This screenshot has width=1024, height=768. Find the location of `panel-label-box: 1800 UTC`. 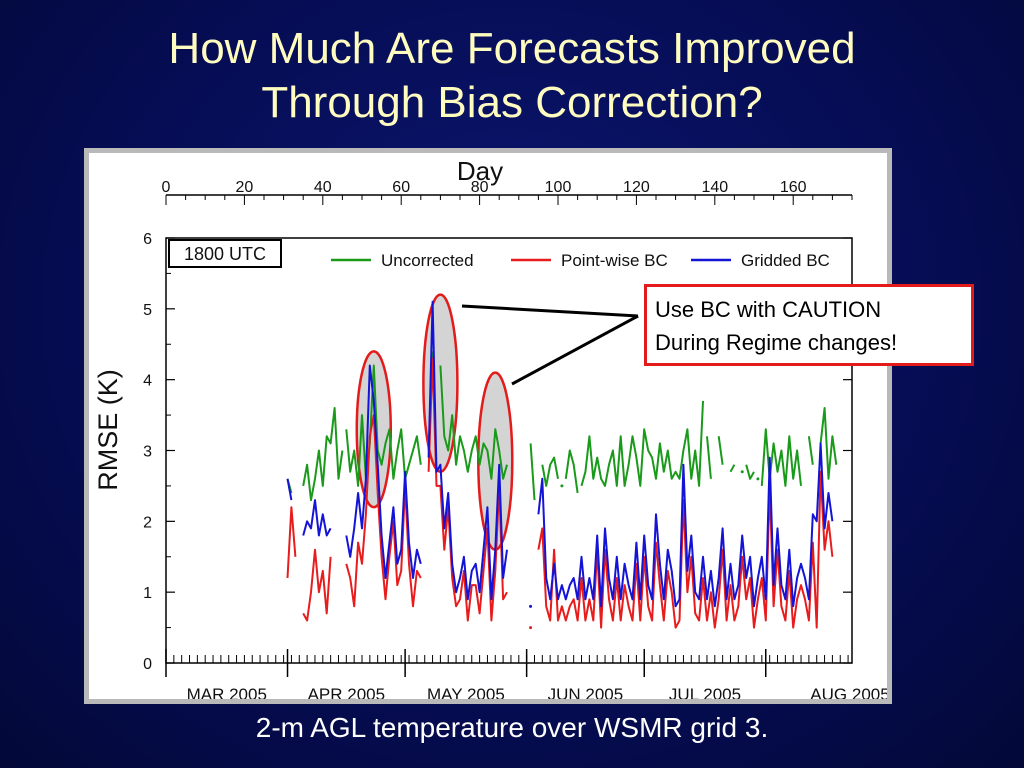

panel-label-box: 1800 UTC is located at coordinates (225, 253).